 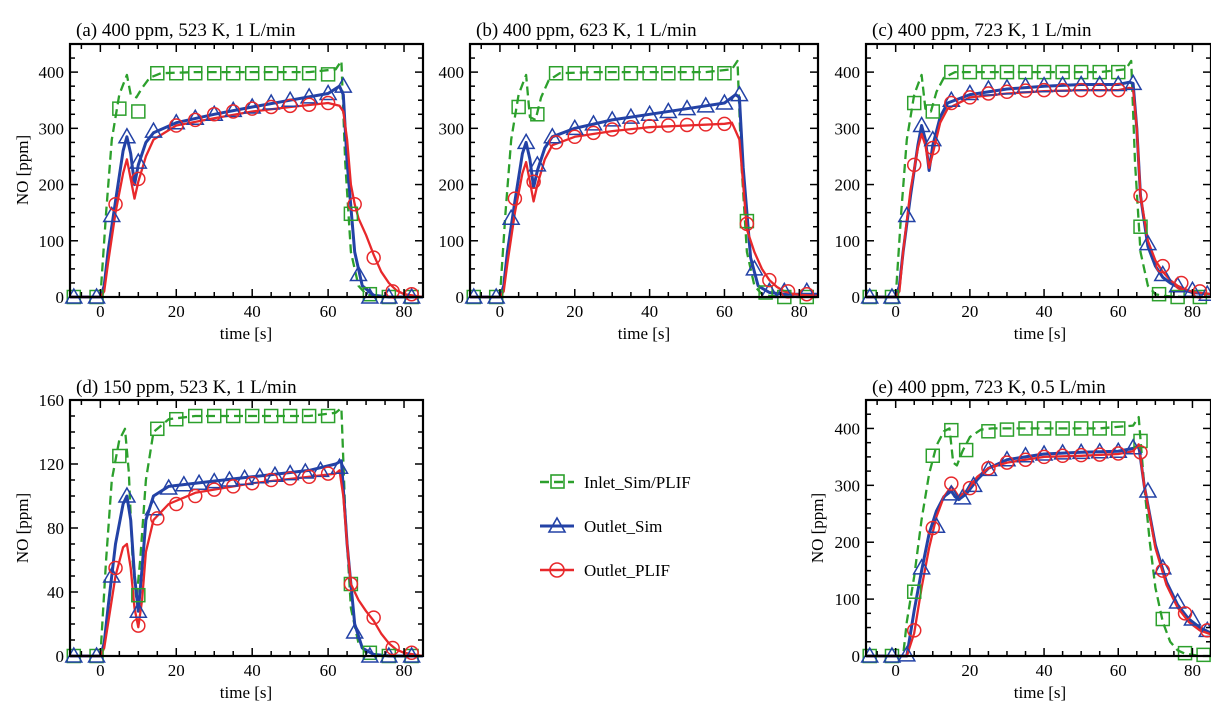 I want to click on panel-a-ytick-label: 0, so click(x=60, y=297).